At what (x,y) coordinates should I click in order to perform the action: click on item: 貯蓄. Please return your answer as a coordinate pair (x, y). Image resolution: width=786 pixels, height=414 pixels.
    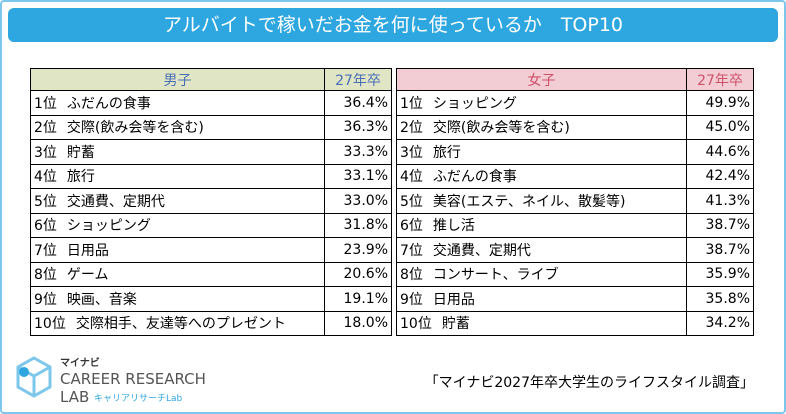
    Looking at the image, I should click on (455, 324).